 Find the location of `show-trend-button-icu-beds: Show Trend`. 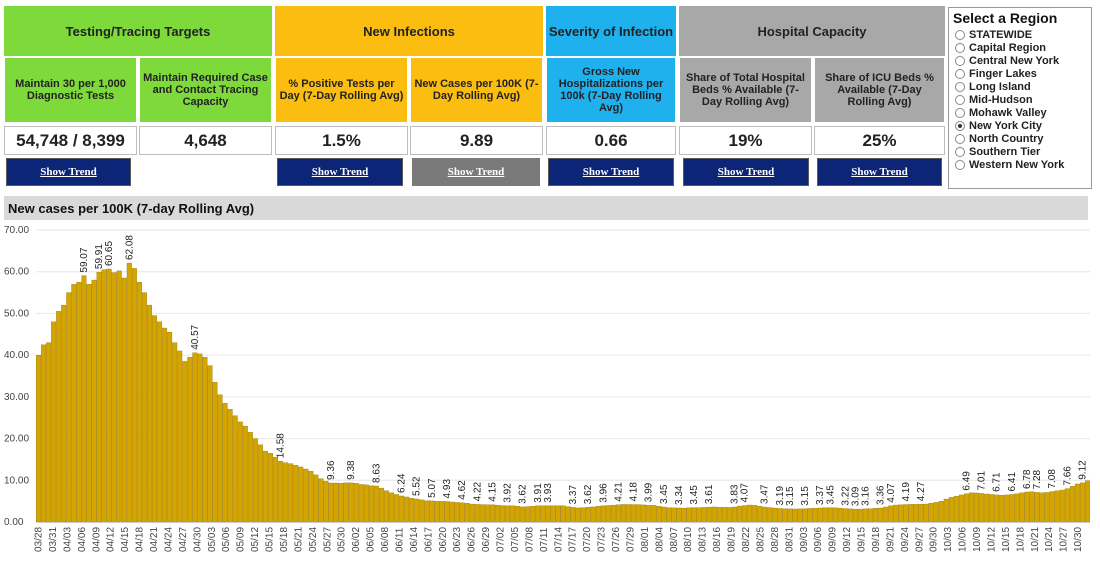

show-trend-button-icu-beds: Show Trend is located at coordinates (879, 172).